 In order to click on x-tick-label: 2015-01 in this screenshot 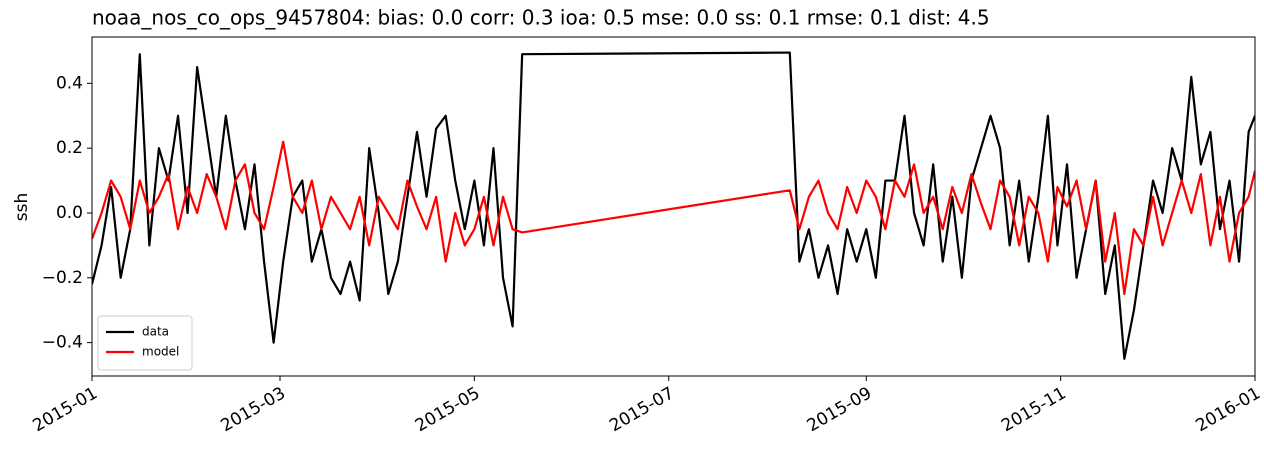, I will do `click(65, 409)`.